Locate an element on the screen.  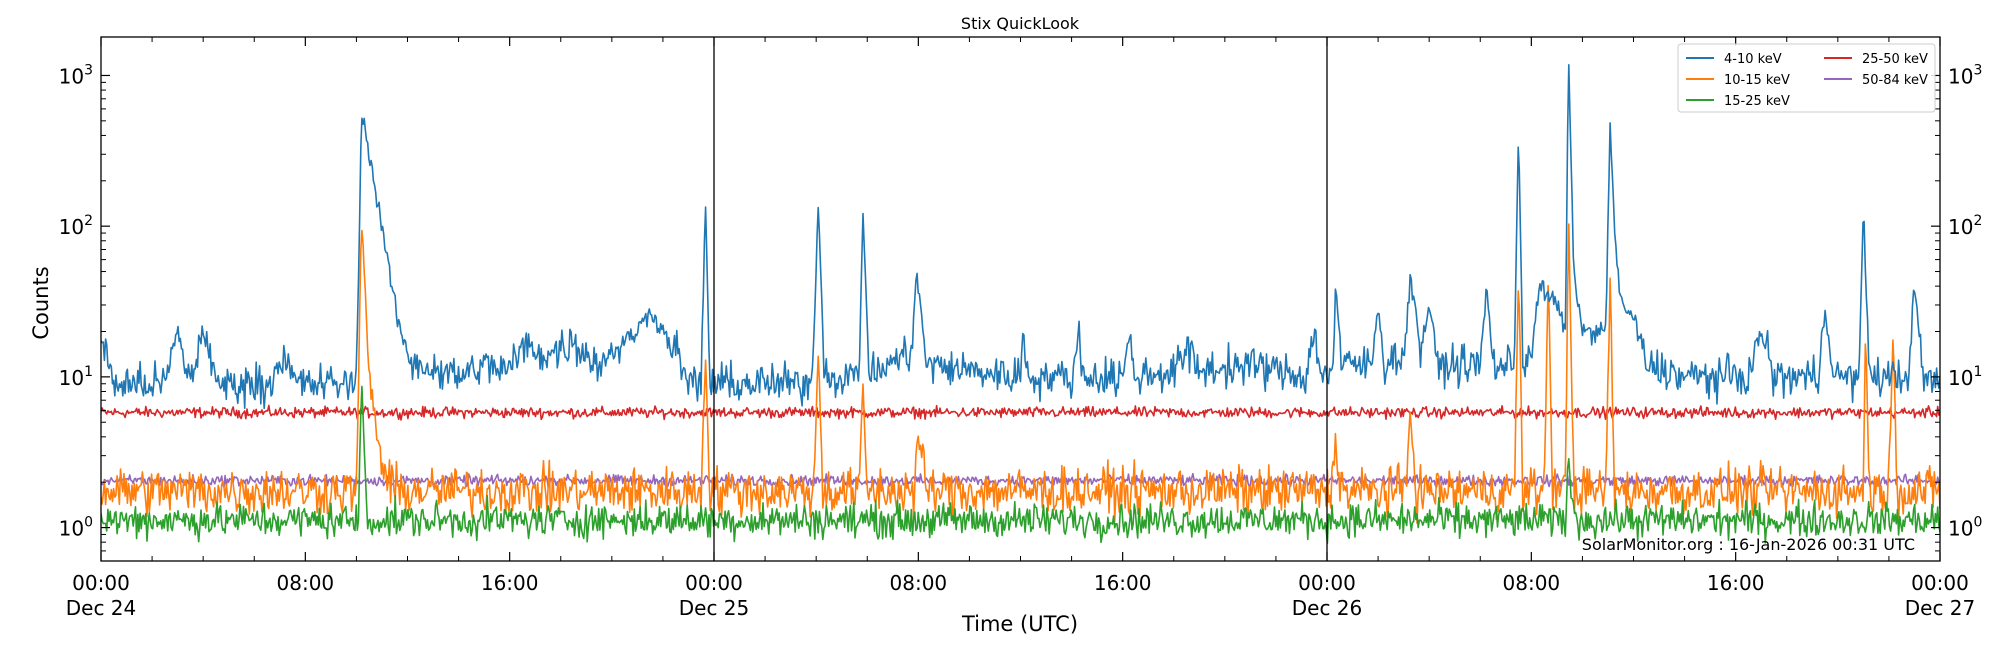
y-tick-label-left: 10³ is located at coordinates (76, 75).